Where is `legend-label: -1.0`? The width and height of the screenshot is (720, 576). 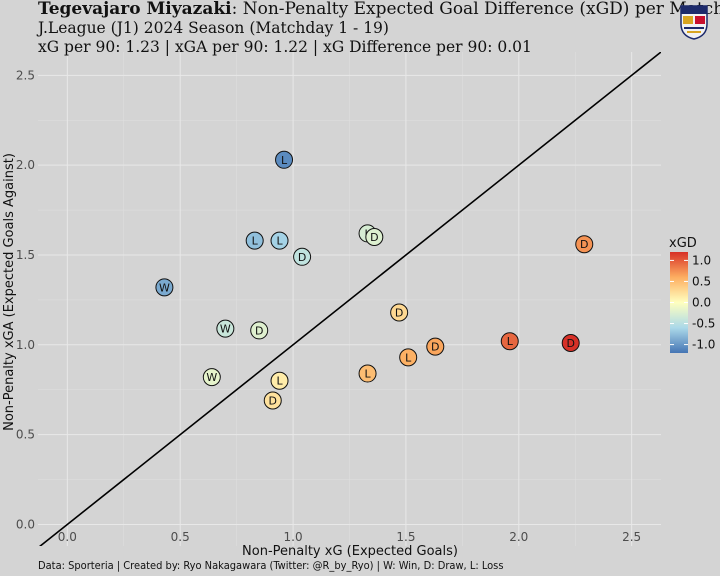 legend-label: -1.0 is located at coordinates (703, 345).